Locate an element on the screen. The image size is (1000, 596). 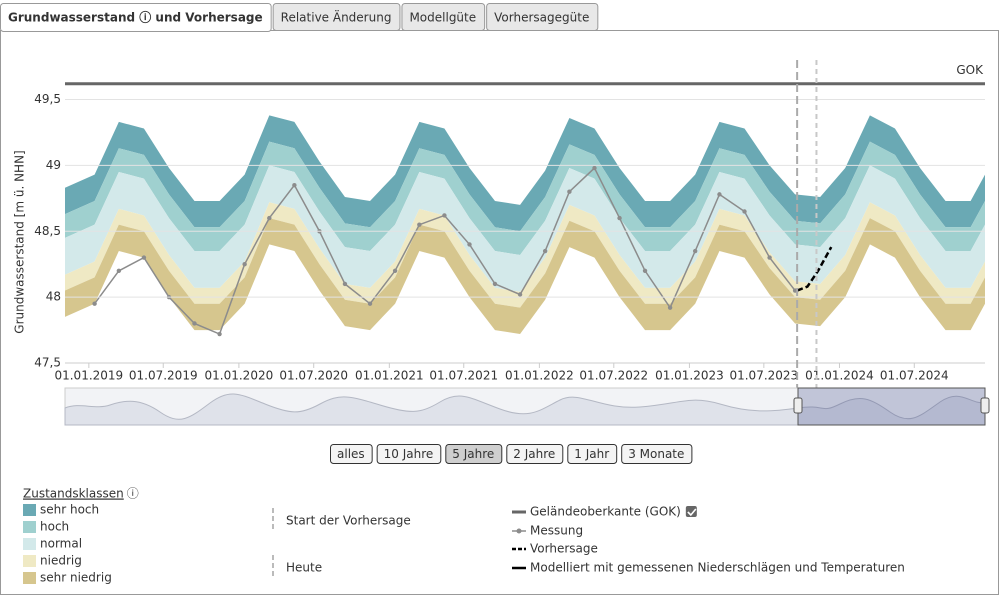
y-tick-label: 48 is located at coordinates (53, 297).